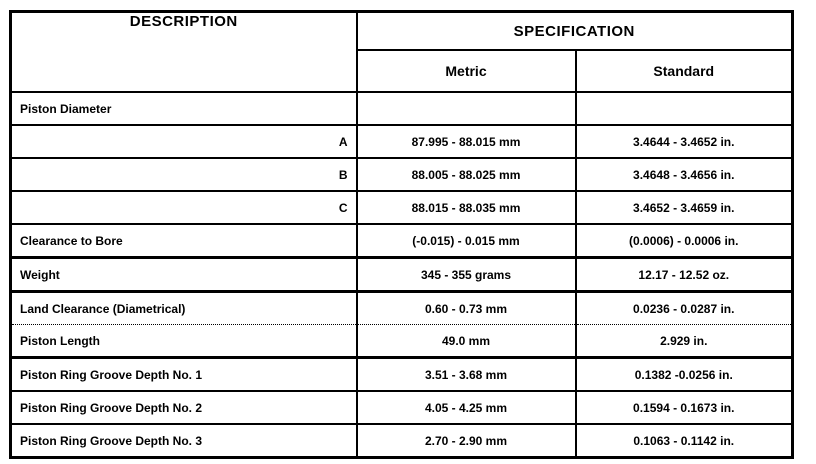 The width and height of the screenshot is (816, 464). Describe the element at coordinates (684, 174) in the screenshot. I see `cell-standard: 3.4648 - 3.4656 in.` at that location.